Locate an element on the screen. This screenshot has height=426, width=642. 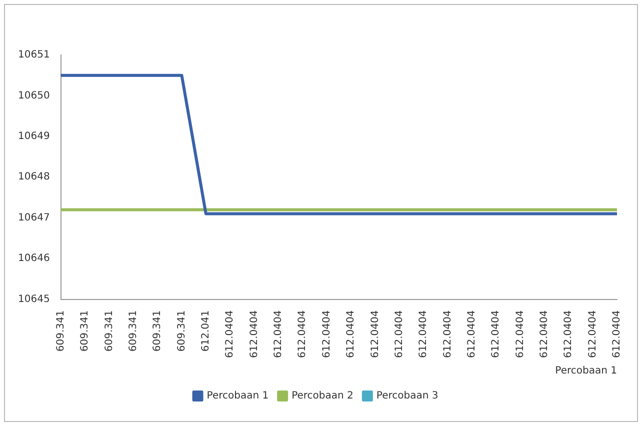
y-tick-label: 10647 is located at coordinates (34, 218).